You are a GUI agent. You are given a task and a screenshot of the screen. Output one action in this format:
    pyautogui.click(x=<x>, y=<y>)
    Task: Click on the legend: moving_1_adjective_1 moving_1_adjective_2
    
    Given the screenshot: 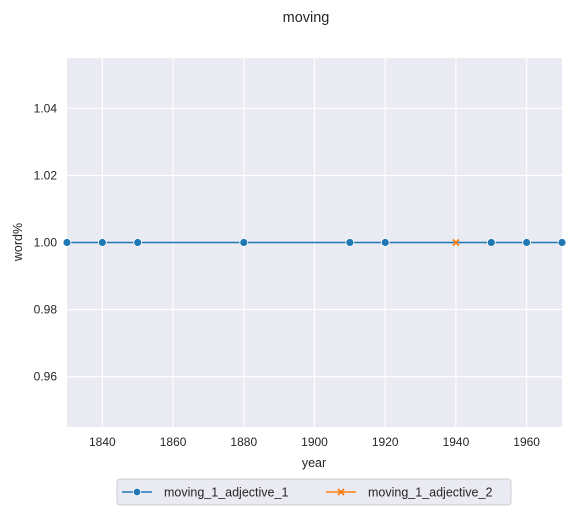 What is the action you would take?
    pyautogui.click(x=314, y=492)
    